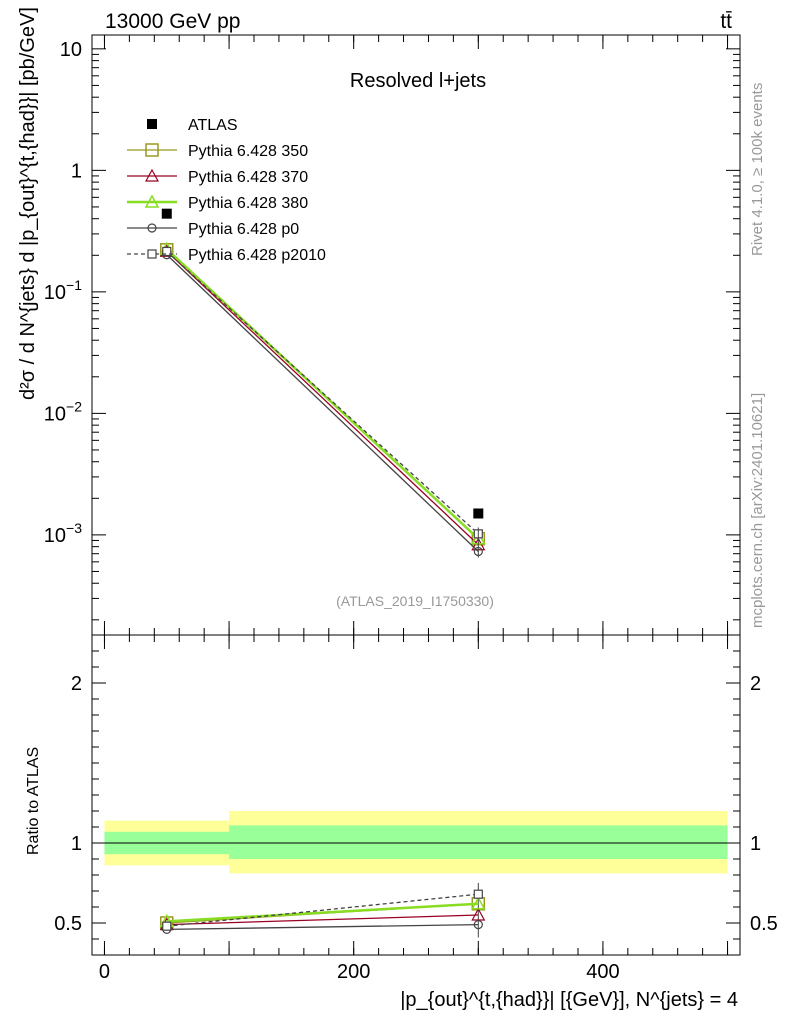  Describe the element at coordinates (757, 169) in the screenshot. I see `rivet-version-label: Rivet 4.1.0, ≥ 100k events` at that location.